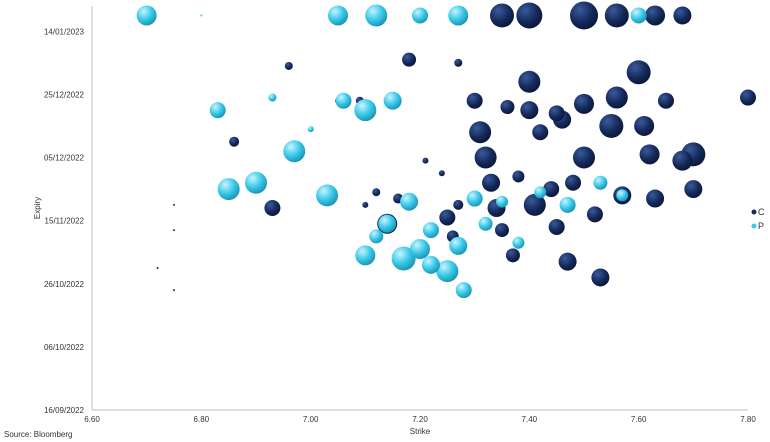 This screenshot has width=770, height=442. I want to click on legend-label-c: C, so click(761, 212).